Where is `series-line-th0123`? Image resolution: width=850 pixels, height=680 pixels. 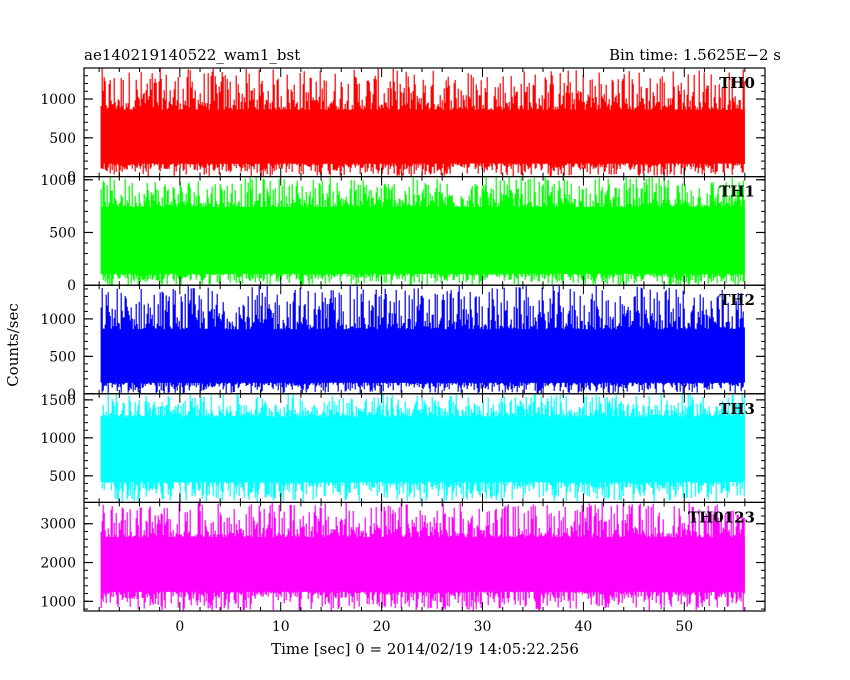 series-line-th0123 is located at coordinates (422, 556).